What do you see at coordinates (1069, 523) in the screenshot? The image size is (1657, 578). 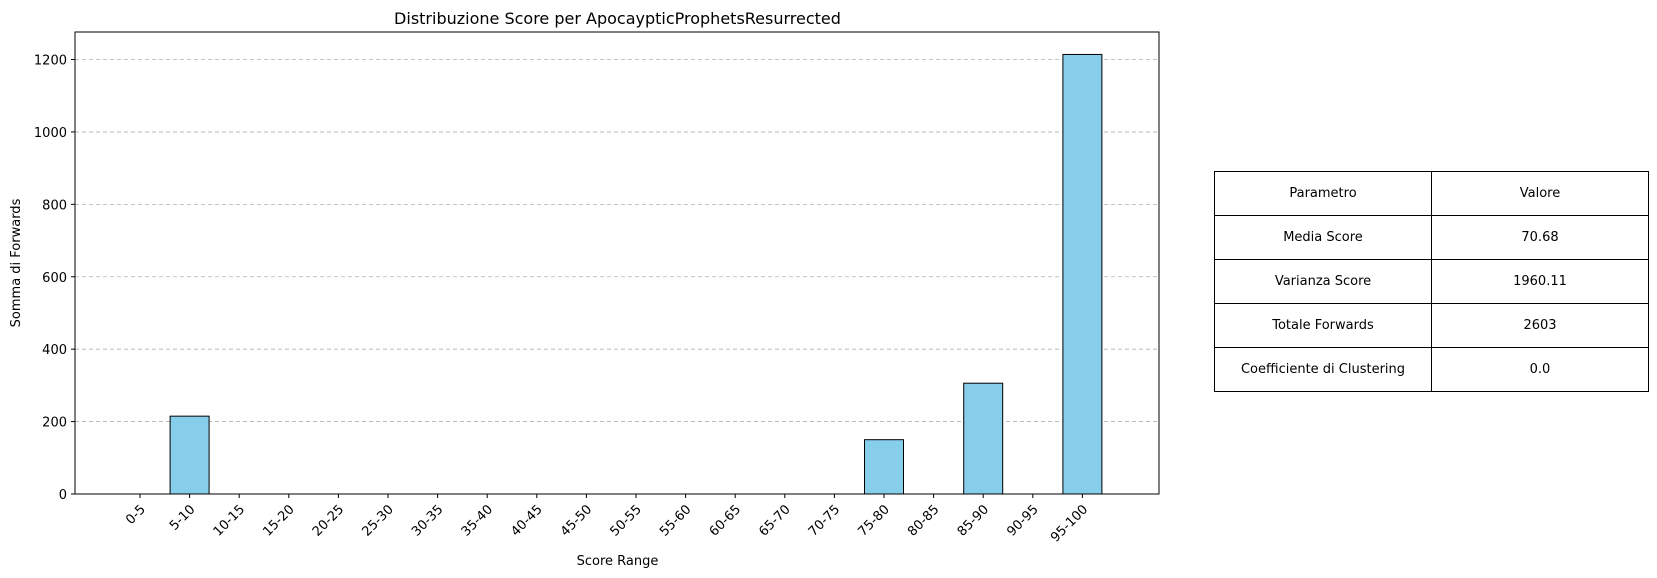 I see `x-tick-label: 95-100` at bounding box center [1069, 523].